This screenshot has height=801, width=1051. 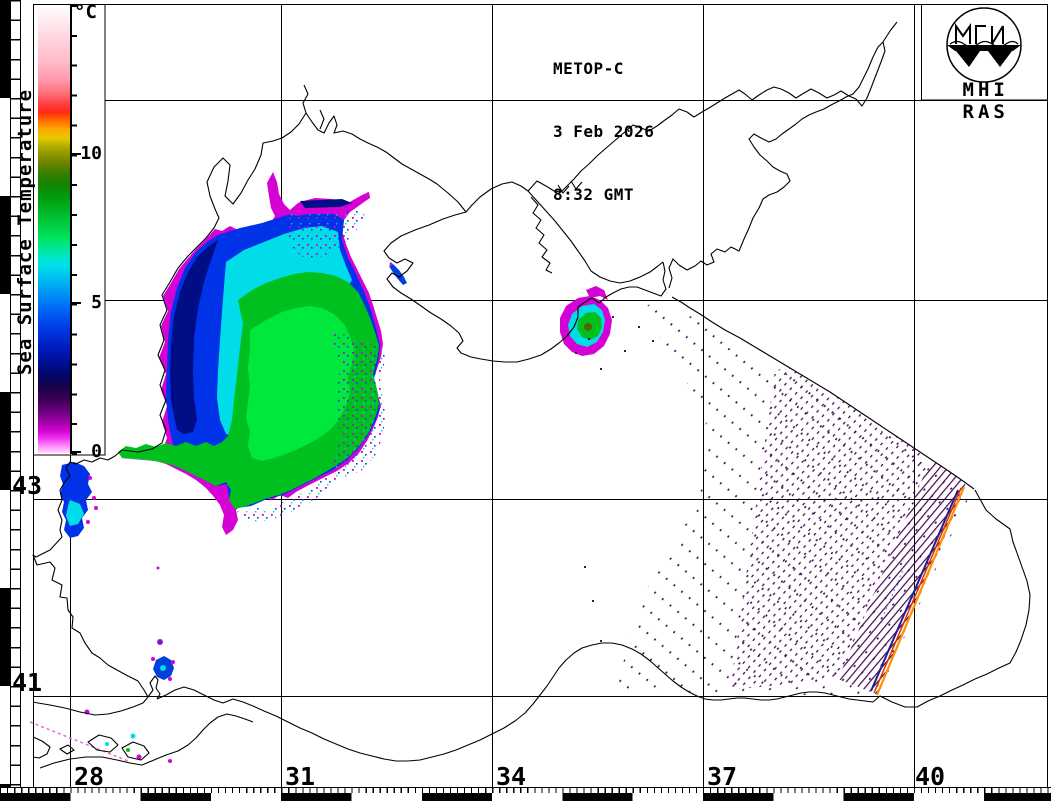 What do you see at coordinates (96, 451) in the screenshot?
I see `colorbar-label-0: 0` at bounding box center [96, 451].